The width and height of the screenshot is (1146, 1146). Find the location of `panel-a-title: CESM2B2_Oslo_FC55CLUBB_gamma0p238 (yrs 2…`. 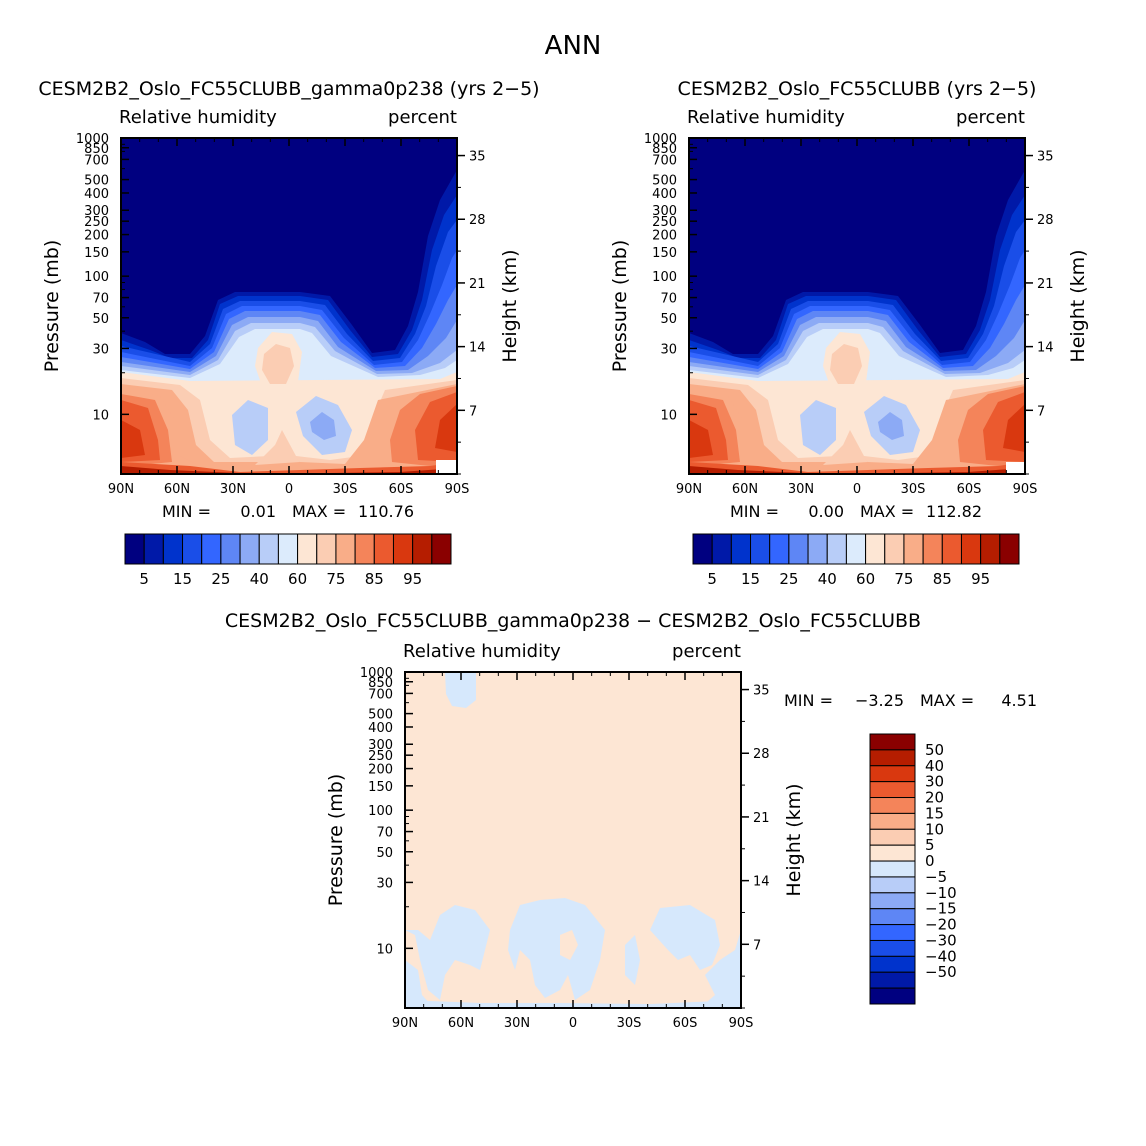

panel-a-title: CESM2B2_Oslo_FC55CLUBB_gamma0p238 (yrs 2… is located at coordinates (288, 89).